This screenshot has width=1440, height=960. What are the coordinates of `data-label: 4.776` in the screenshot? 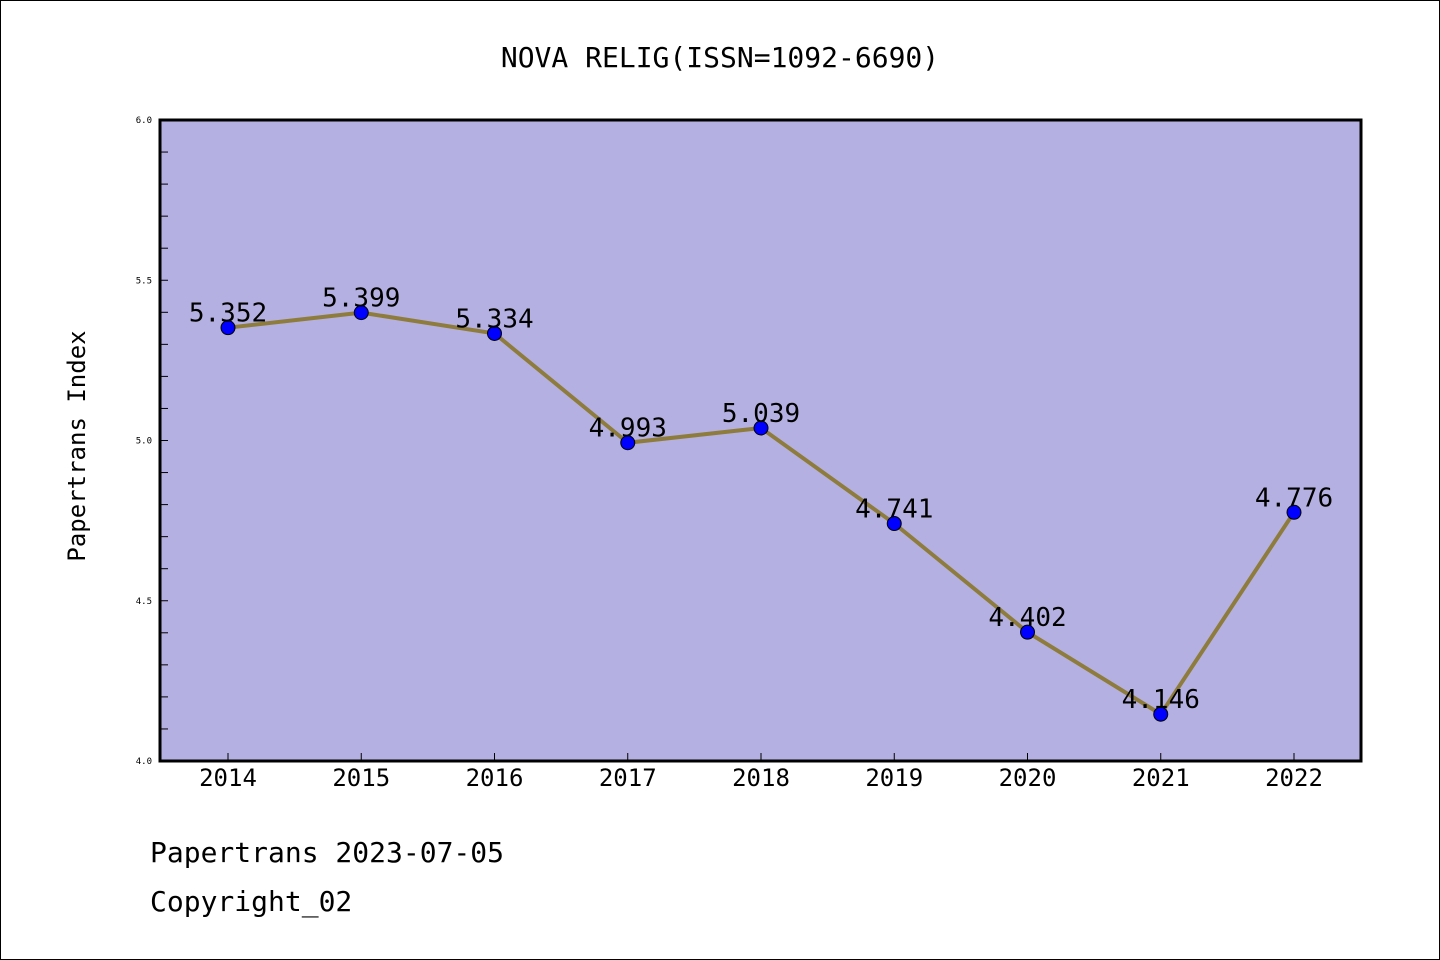 It's located at (1294, 498).